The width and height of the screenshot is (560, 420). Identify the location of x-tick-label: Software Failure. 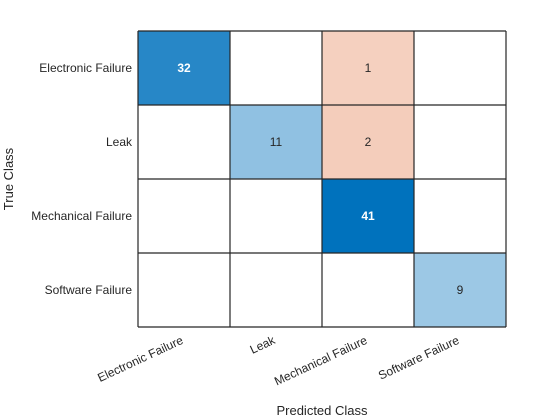
(418, 358).